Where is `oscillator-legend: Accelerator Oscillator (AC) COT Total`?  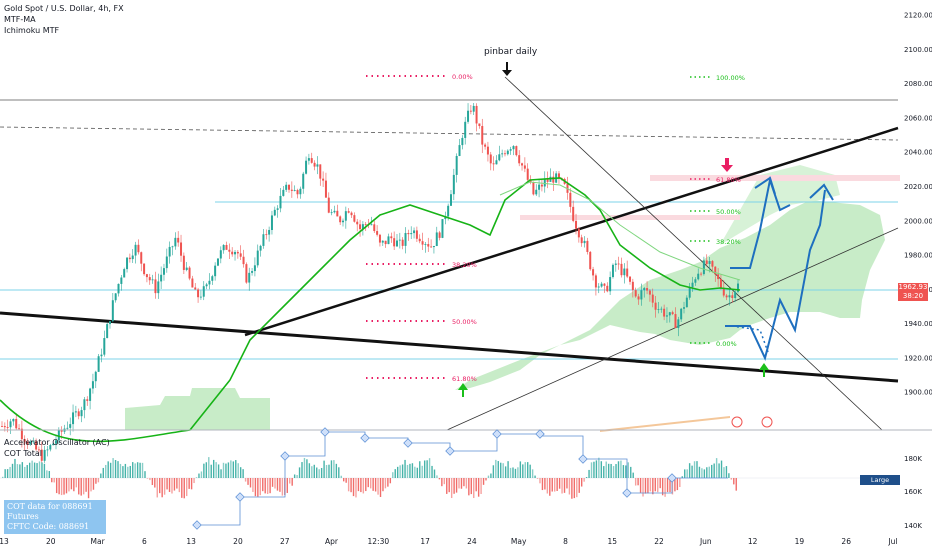 oscillator-legend: Accelerator Oscillator (AC) COT Total is located at coordinates (57, 448).